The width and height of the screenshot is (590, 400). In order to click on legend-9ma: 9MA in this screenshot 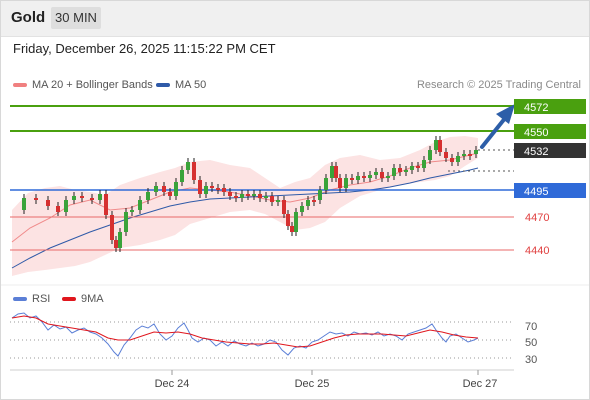, I will do `click(83, 299)`.